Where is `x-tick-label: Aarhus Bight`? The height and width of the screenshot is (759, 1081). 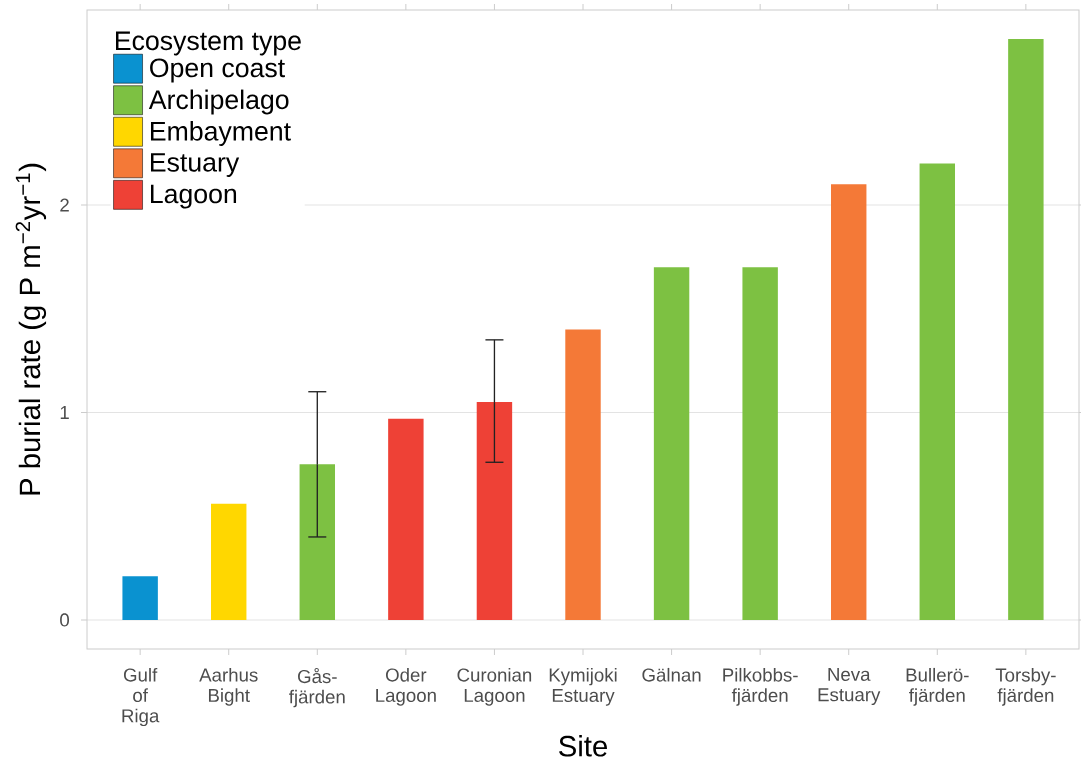 x-tick-label: Aarhus Bight is located at coordinates (228, 686).